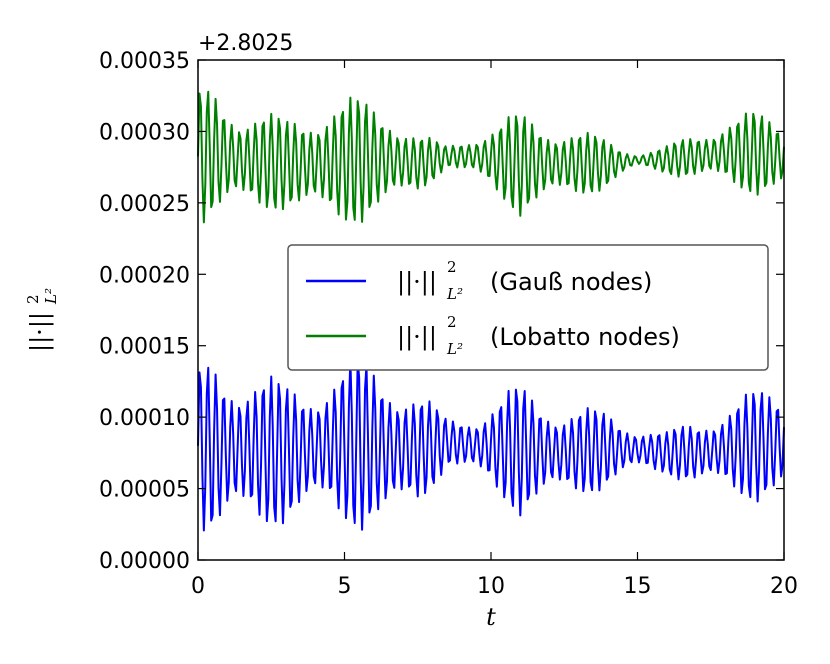  I want to click on y-tick-label: 0.00005, so click(144, 490).